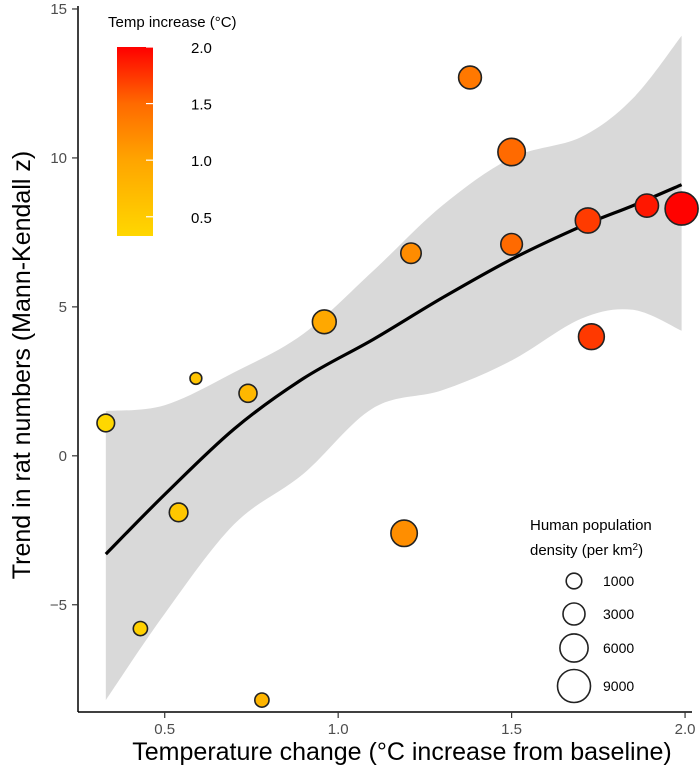  I want to click on y-axis-ticks: −5 0 5 10 15, so click(64, 307).